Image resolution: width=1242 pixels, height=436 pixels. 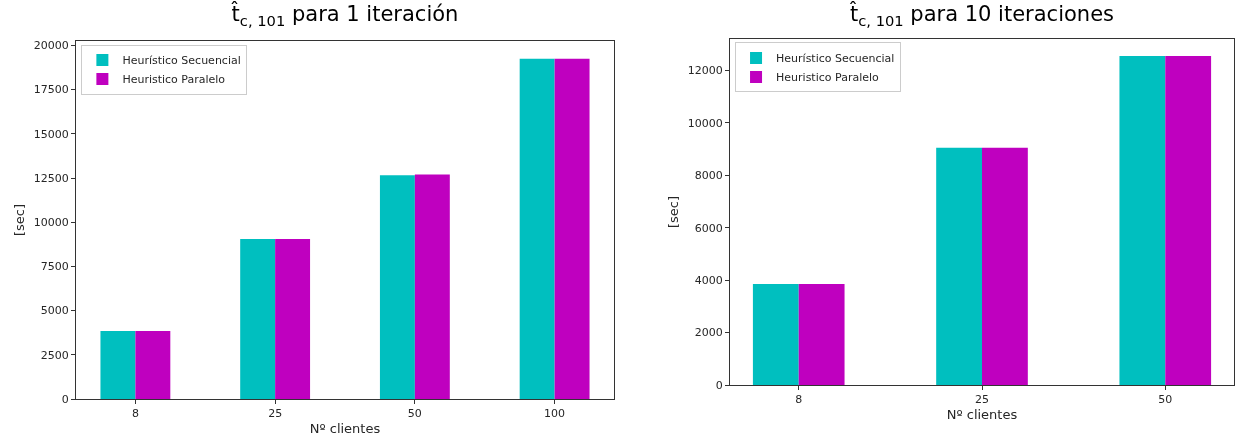 I want to click on y-tick-label: 8000, so click(x=708, y=176).